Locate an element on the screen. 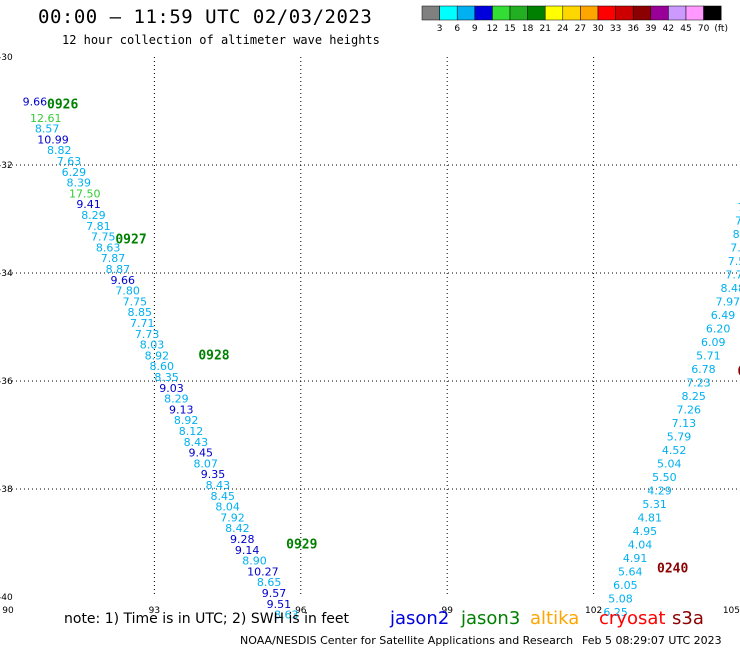  time-label: 0929 is located at coordinates (301, 544).